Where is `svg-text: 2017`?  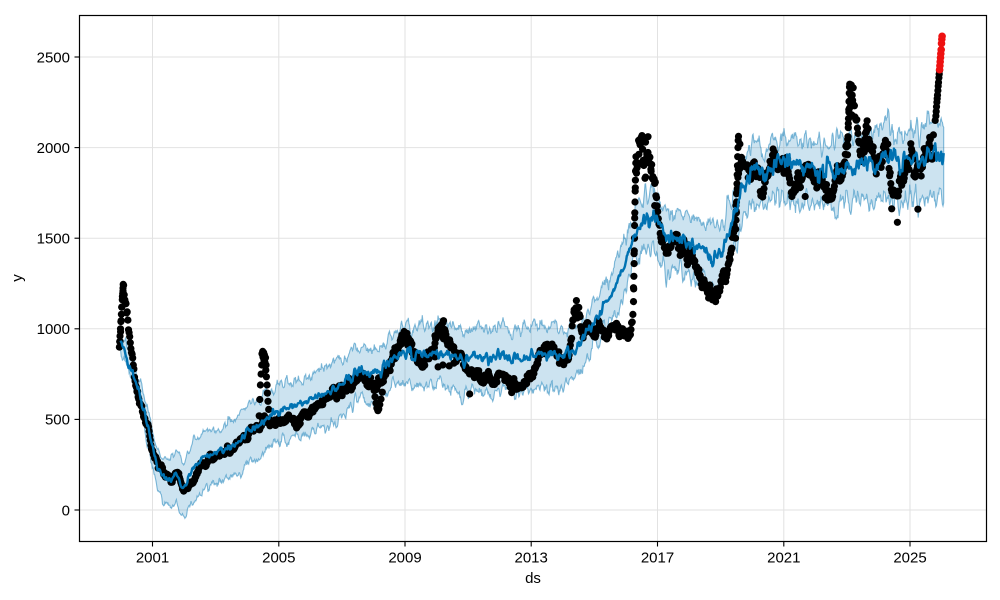
svg-text: 2017 is located at coordinates (657, 558).